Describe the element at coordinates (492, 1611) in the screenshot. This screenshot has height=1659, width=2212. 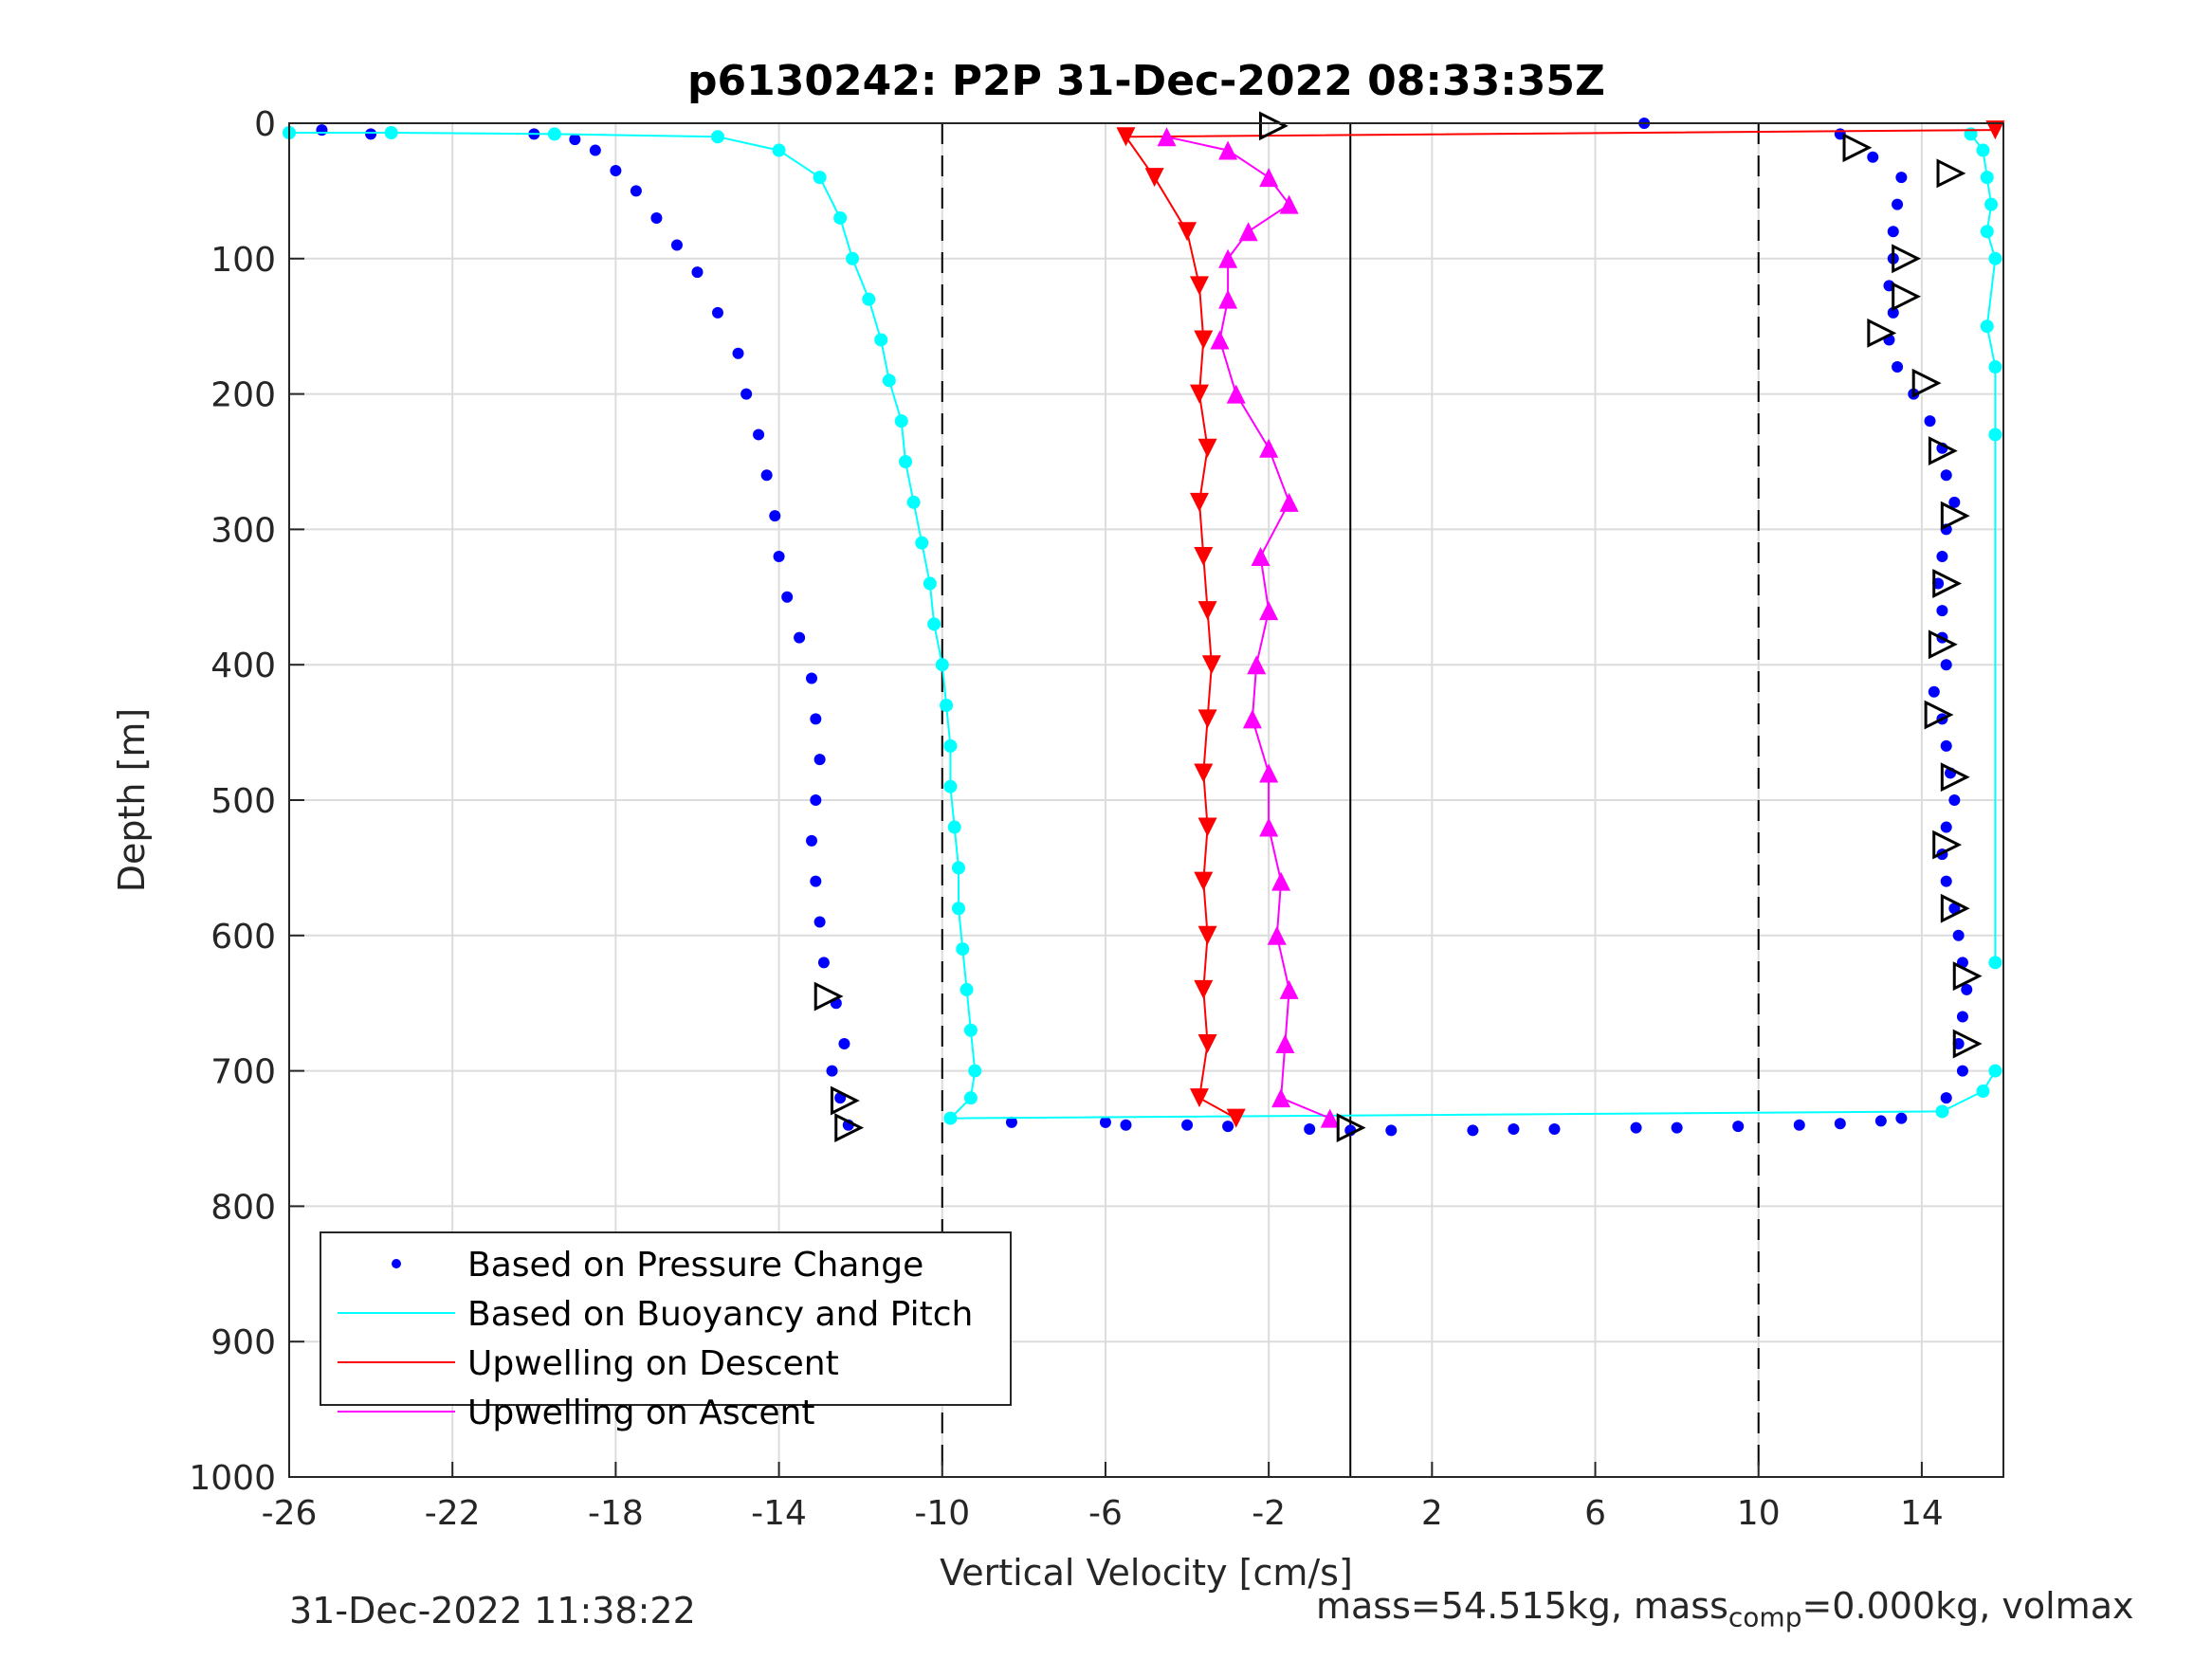
I see `footer-timestamp: 31-Dec-2022 11:38:22` at that location.